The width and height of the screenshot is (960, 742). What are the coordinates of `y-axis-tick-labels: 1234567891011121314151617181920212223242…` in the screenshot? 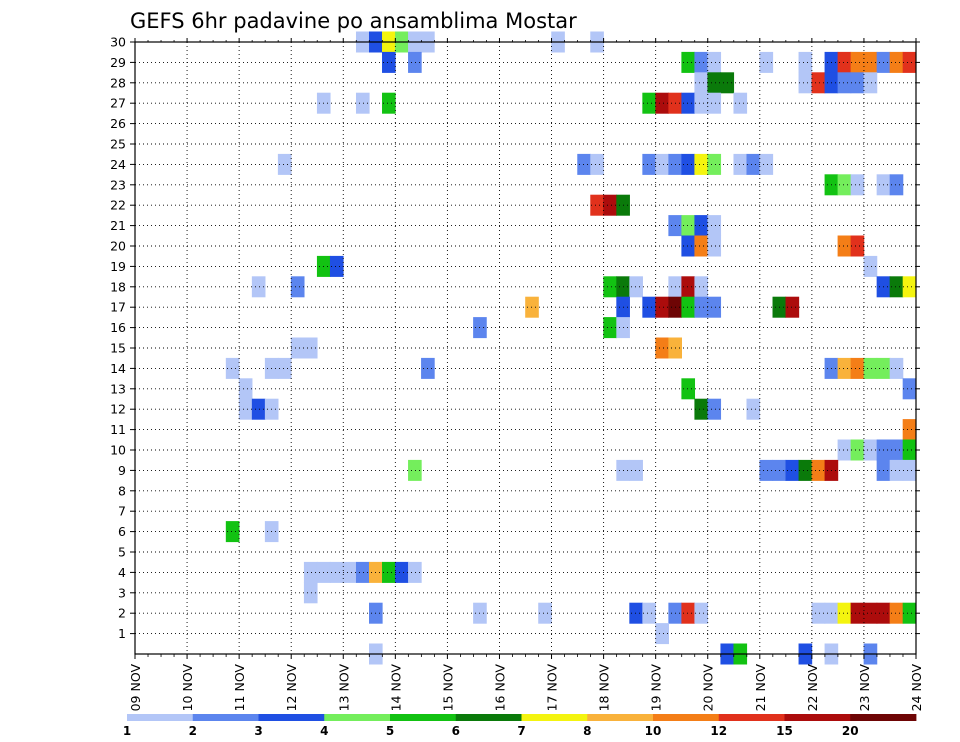 It's located at (118, 338).